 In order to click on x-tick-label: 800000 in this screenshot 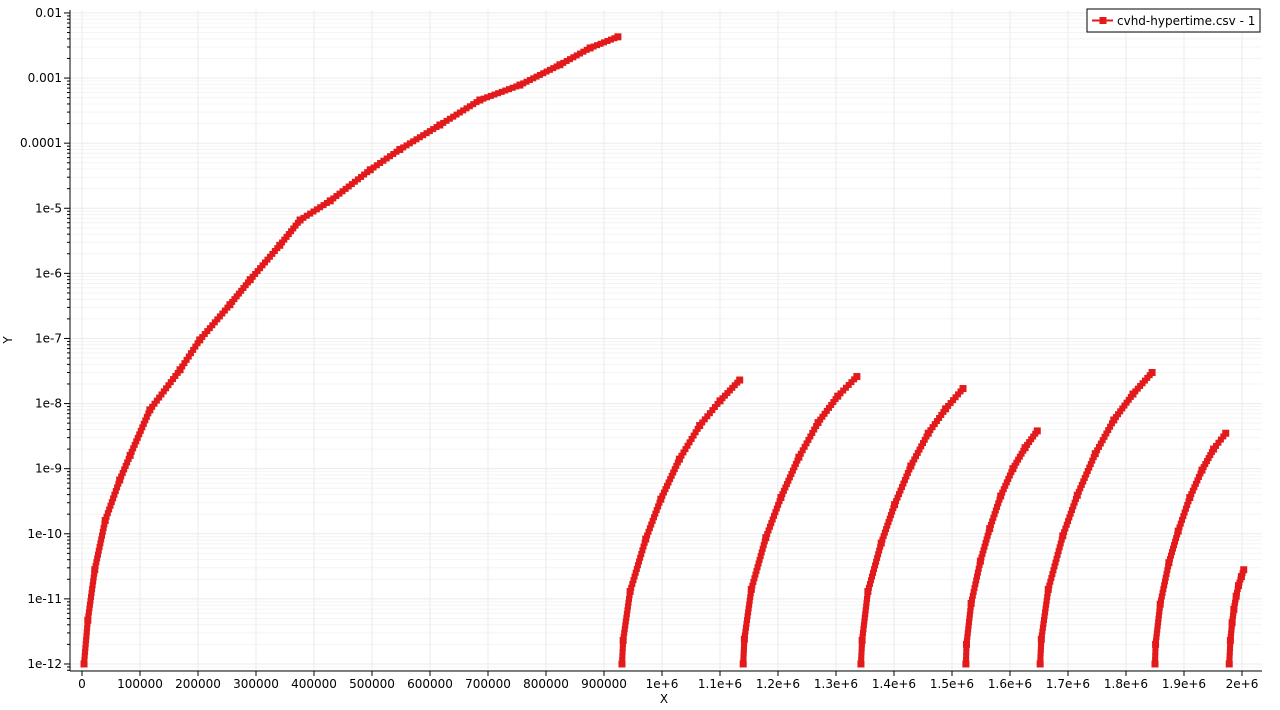, I will do `click(546, 684)`.